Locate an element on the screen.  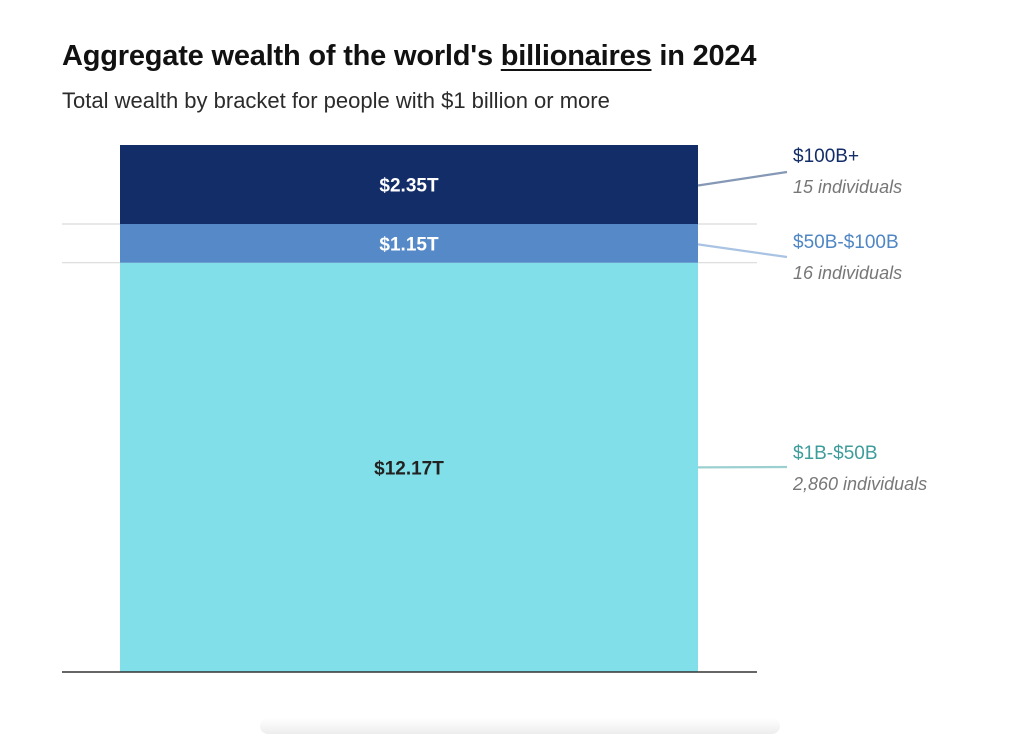
billionaires-link: billionaires is located at coordinates (576, 56).